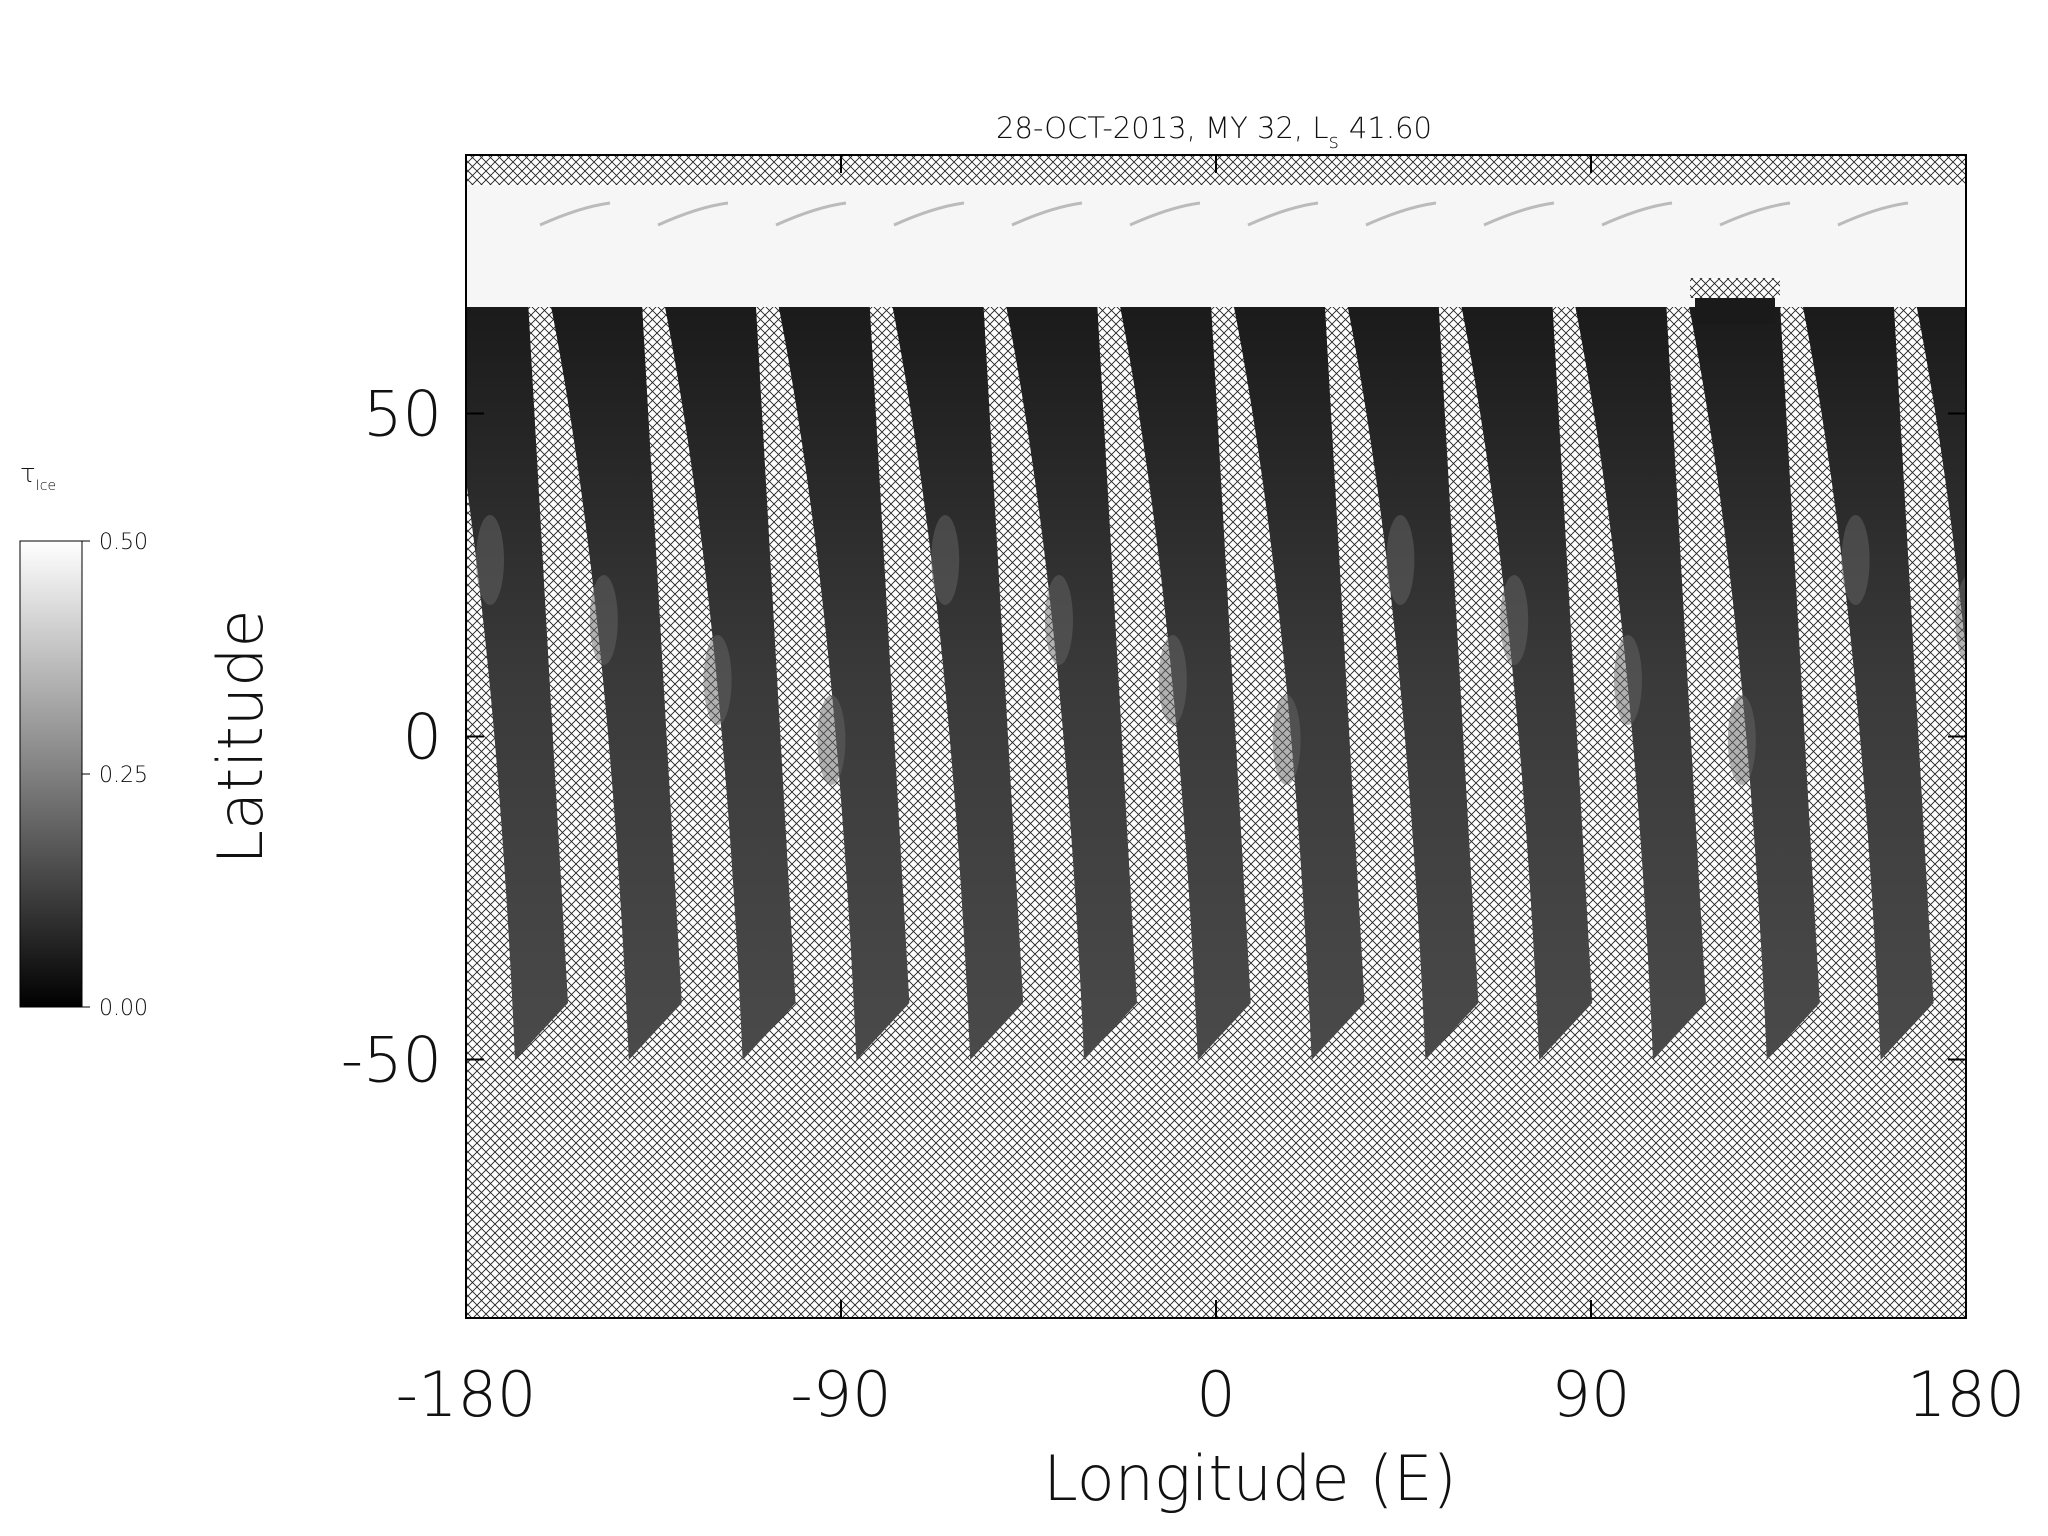 The width and height of the screenshot is (2048, 1536). I want to click on title-text: 28-OCT-2013, MY 32, L, so click(1162, 128).